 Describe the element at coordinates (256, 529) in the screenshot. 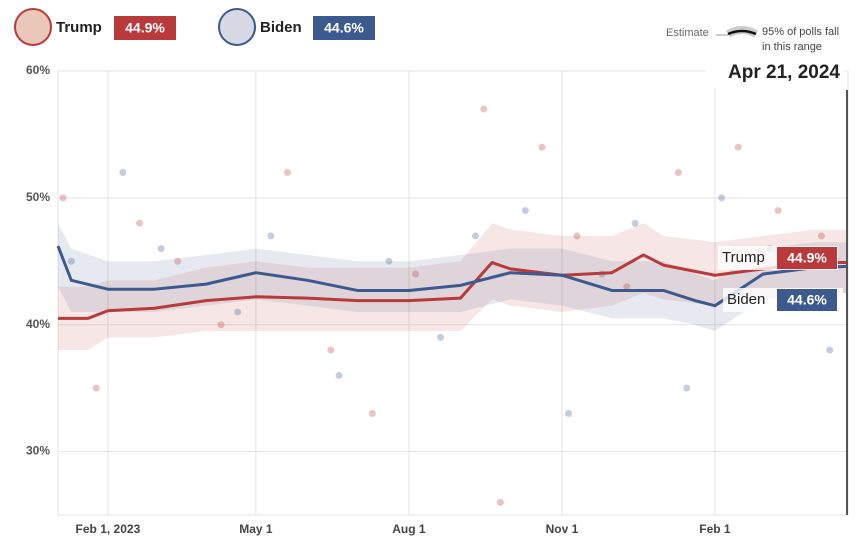

I see `x-tick-label: May 1` at that location.